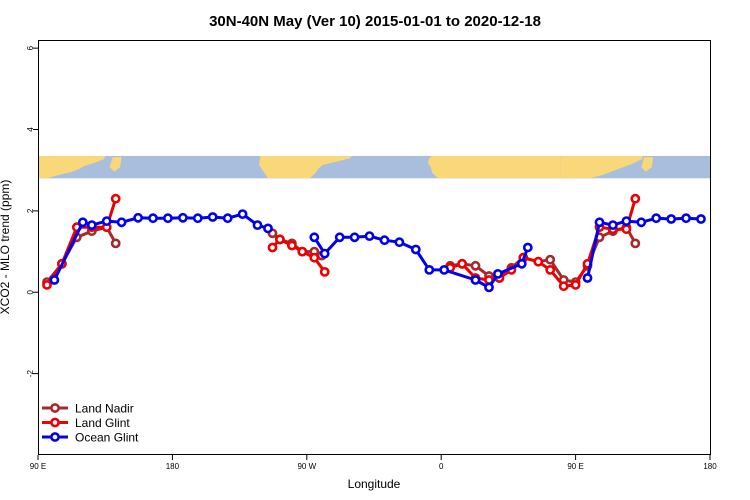  I want to click on y-tick-label: 4, so click(30, 129).